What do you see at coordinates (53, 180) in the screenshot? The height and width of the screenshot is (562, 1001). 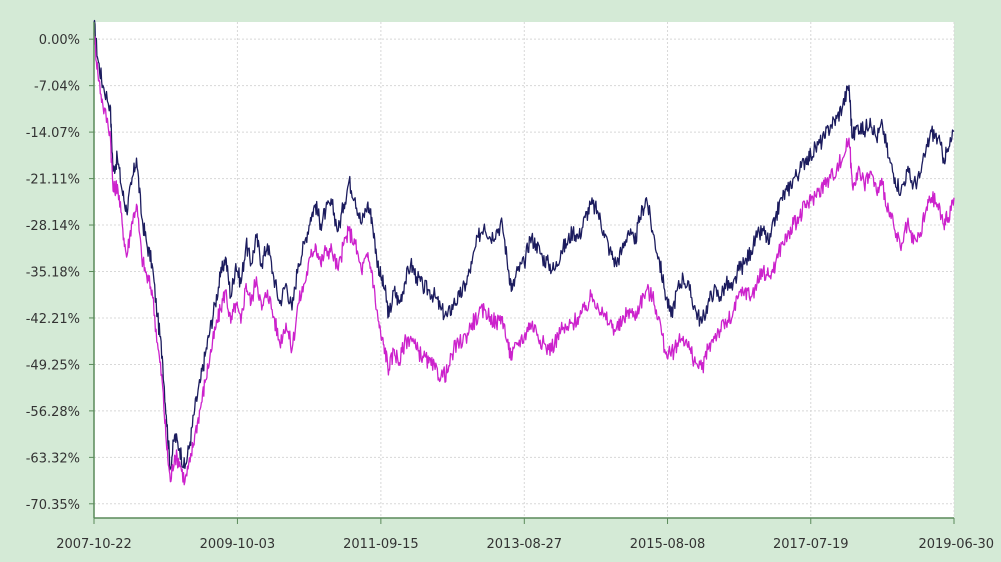 I see `y-tick-label: -21.11%` at bounding box center [53, 180].